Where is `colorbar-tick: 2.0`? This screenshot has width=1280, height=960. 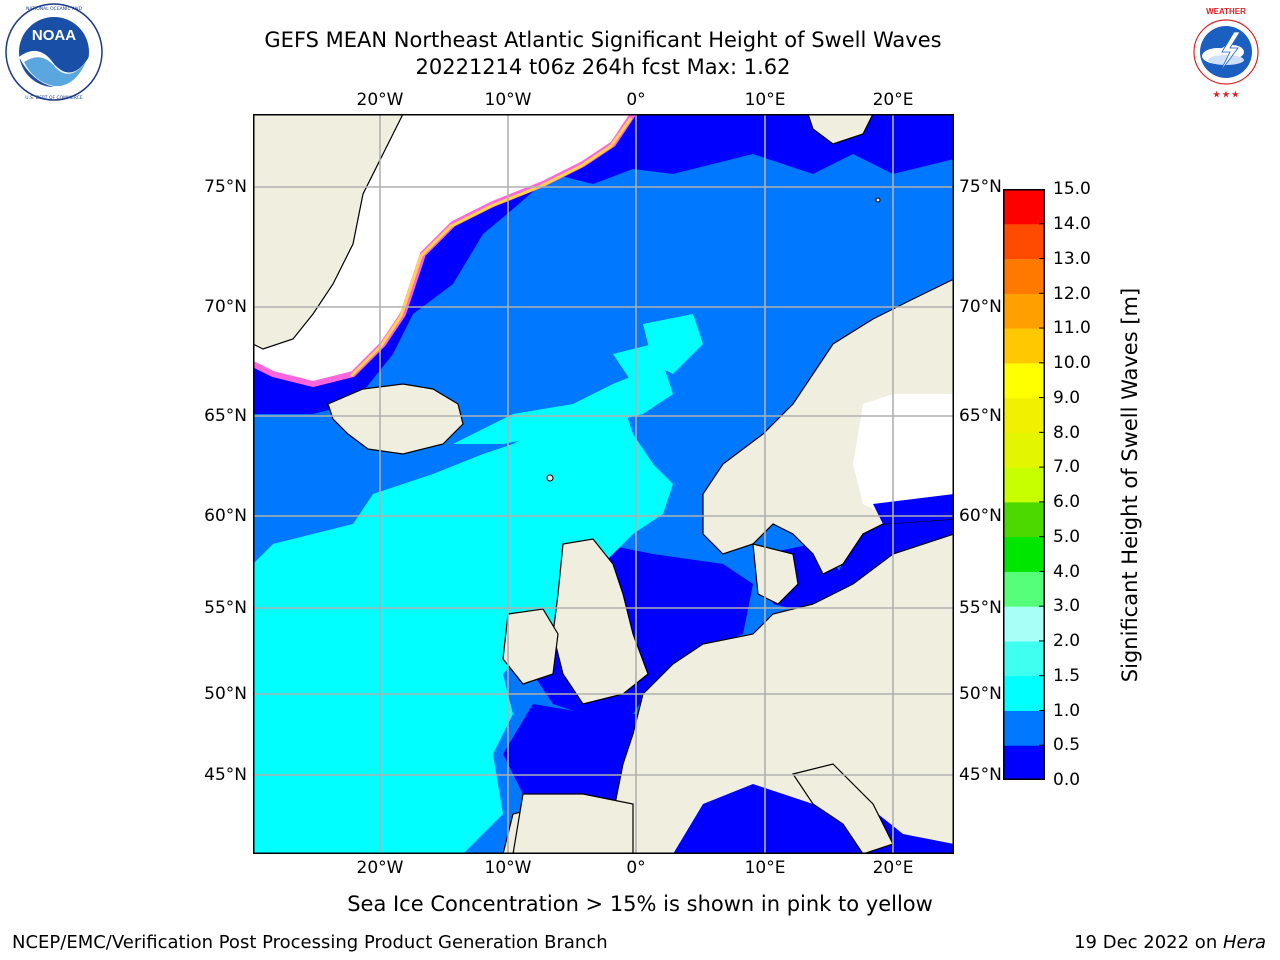 colorbar-tick: 2.0 is located at coordinates (1067, 641).